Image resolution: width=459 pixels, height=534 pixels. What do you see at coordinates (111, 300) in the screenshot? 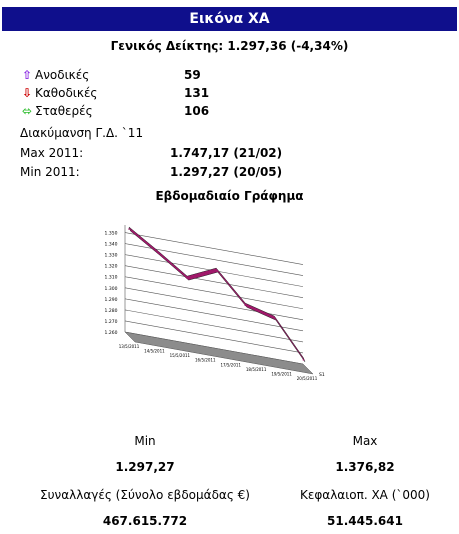
I see `y-tick-label: 1.290` at bounding box center [111, 300].